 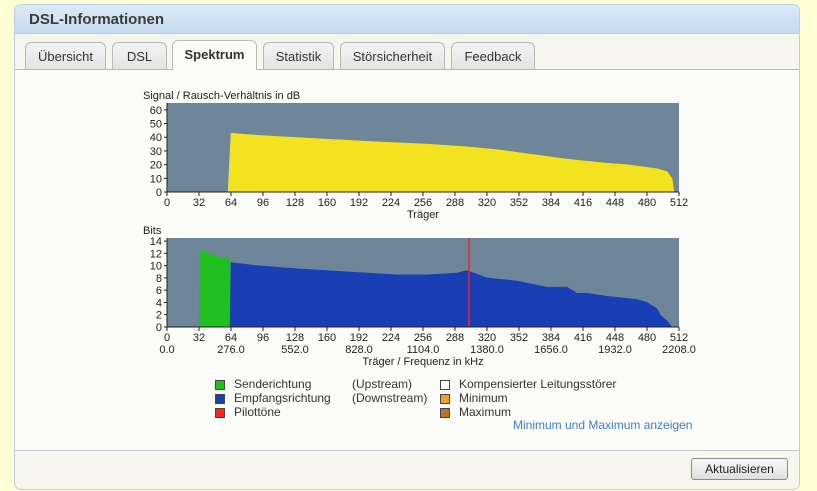 I want to click on tab-uebersicht: Übersicht, so click(x=65, y=56).